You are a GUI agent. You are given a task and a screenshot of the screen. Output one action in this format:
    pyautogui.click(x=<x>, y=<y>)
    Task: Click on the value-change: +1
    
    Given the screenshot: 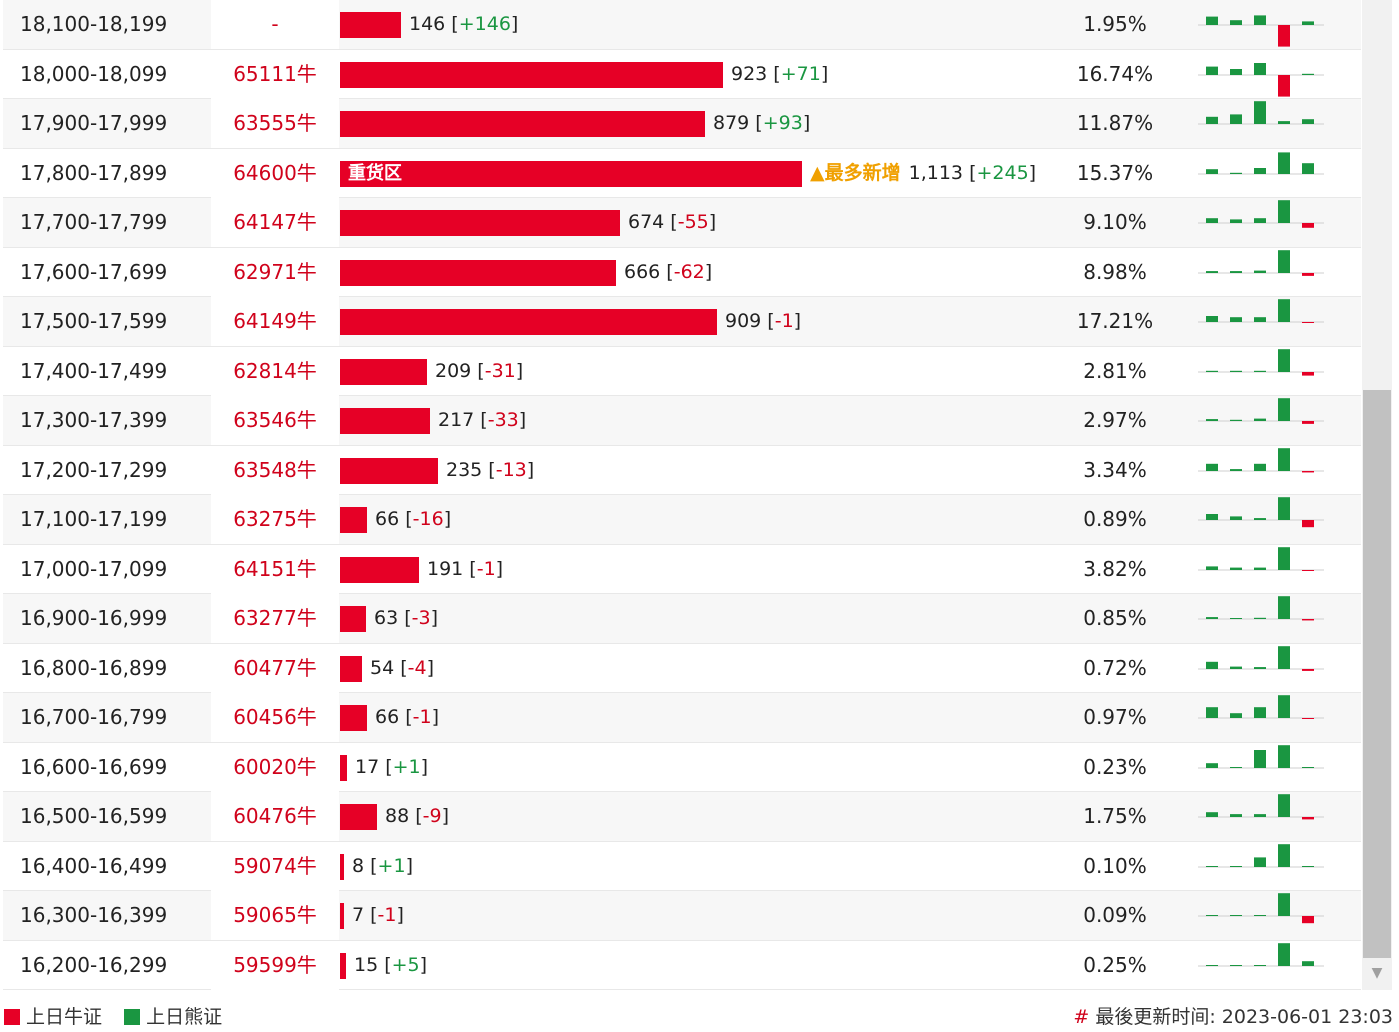 What is the action you would take?
    pyautogui.click(x=406, y=766)
    